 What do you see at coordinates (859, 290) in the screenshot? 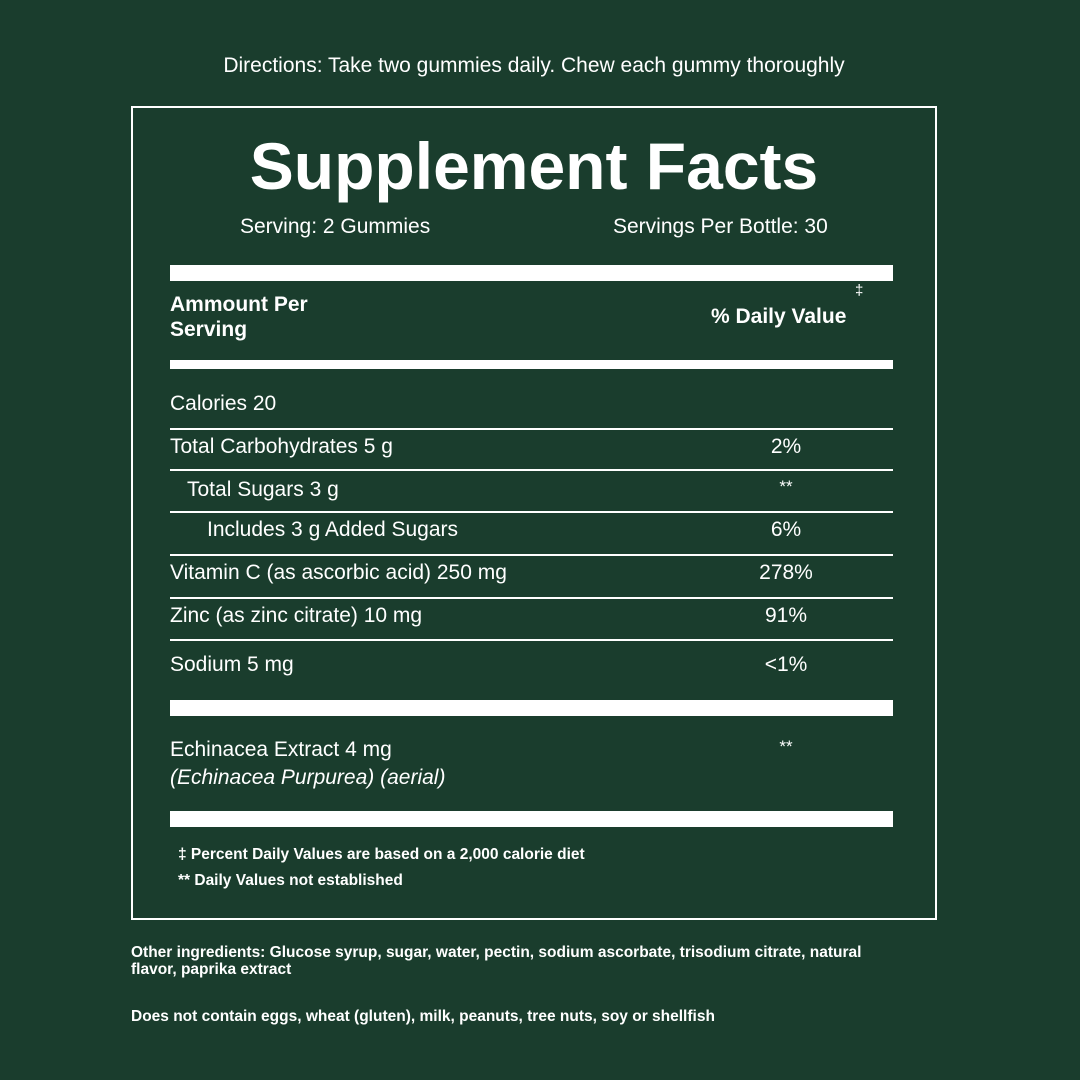
I see `dv-footnote-mark: ‡` at bounding box center [859, 290].